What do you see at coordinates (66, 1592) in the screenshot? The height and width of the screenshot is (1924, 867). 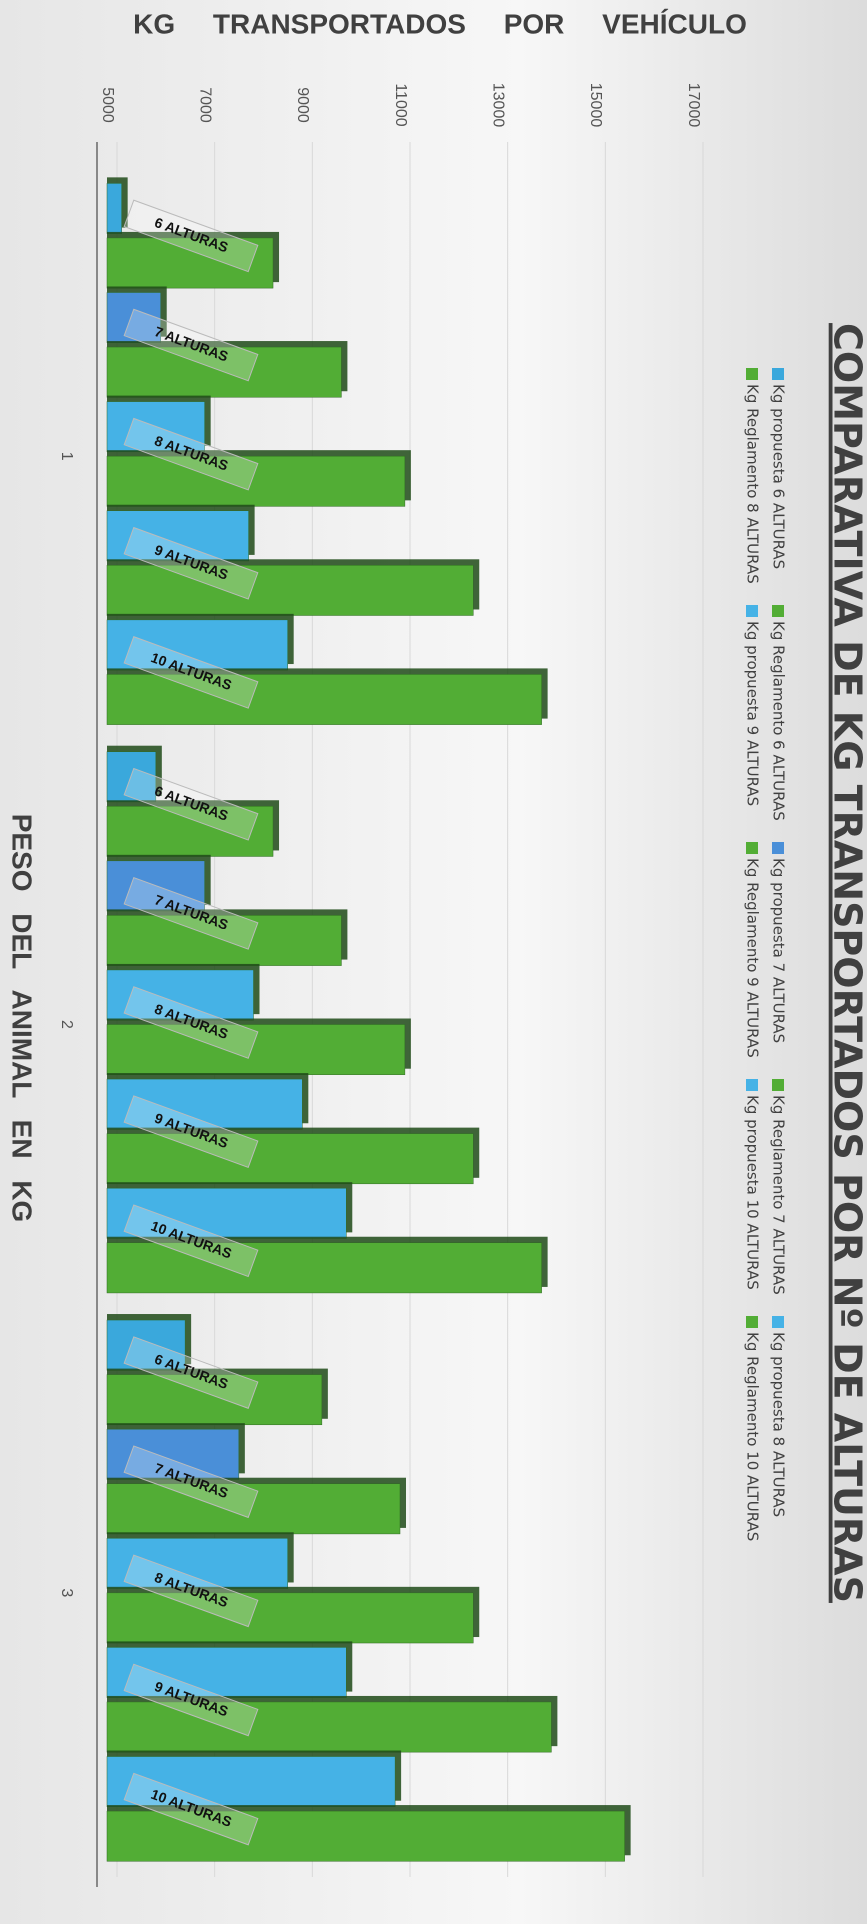 I see `x-tick-label: 3` at bounding box center [66, 1592].